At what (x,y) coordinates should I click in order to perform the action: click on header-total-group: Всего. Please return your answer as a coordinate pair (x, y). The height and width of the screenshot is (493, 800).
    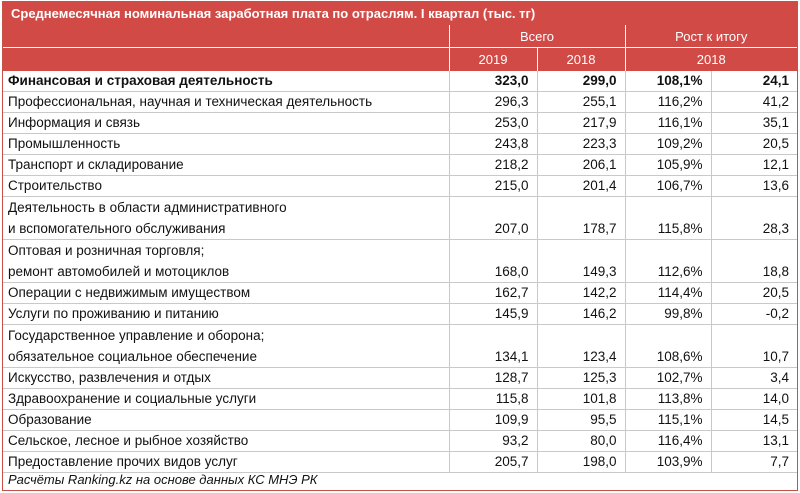
    Looking at the image, I should click on (536, 36).